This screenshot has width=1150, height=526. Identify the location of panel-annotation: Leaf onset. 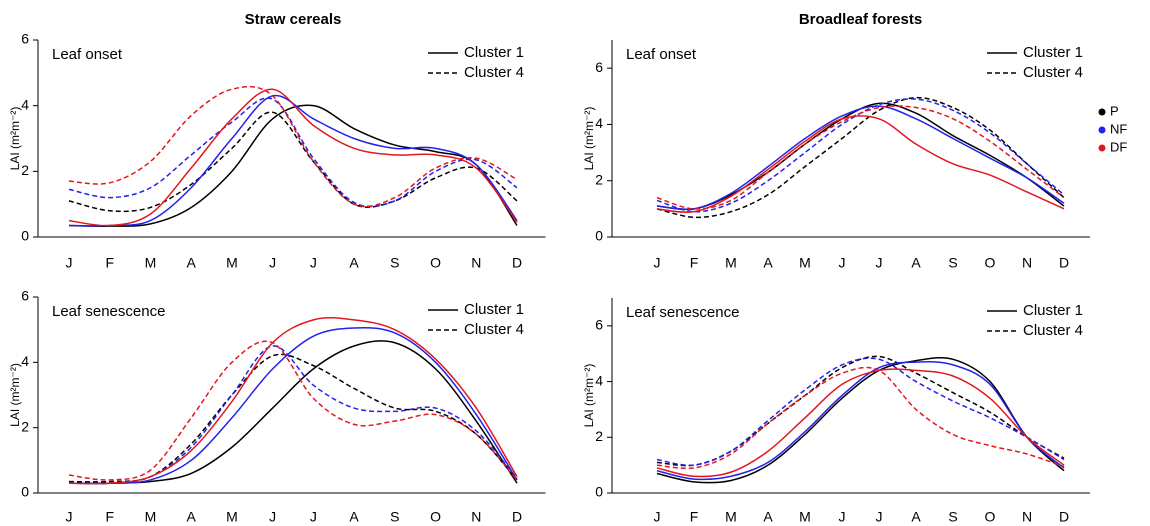
(661, 54).